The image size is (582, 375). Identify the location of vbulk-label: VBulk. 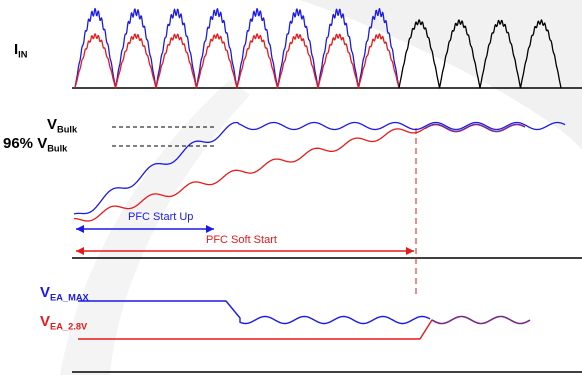
(62, 125).